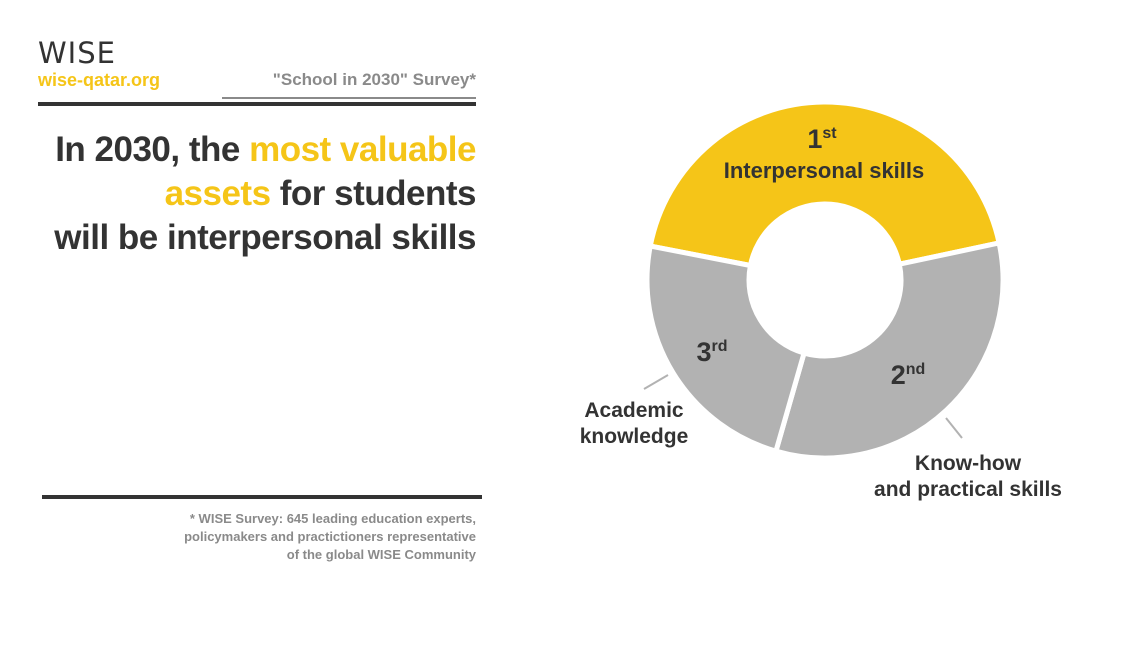 This screenshot has width=1145, height=669. Describe the element at coordinates (265, 237) in the screenshot. I see `headline-line-3: will be interpersonal skills` at that location.